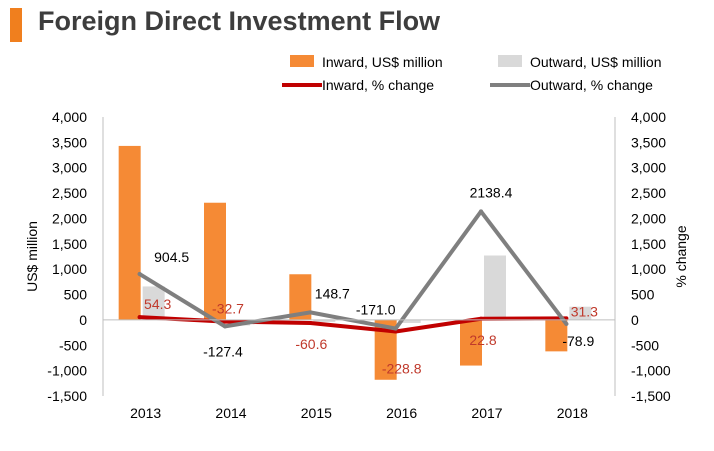  I want to click on x-tick-label: 2015, so click(316, 413).